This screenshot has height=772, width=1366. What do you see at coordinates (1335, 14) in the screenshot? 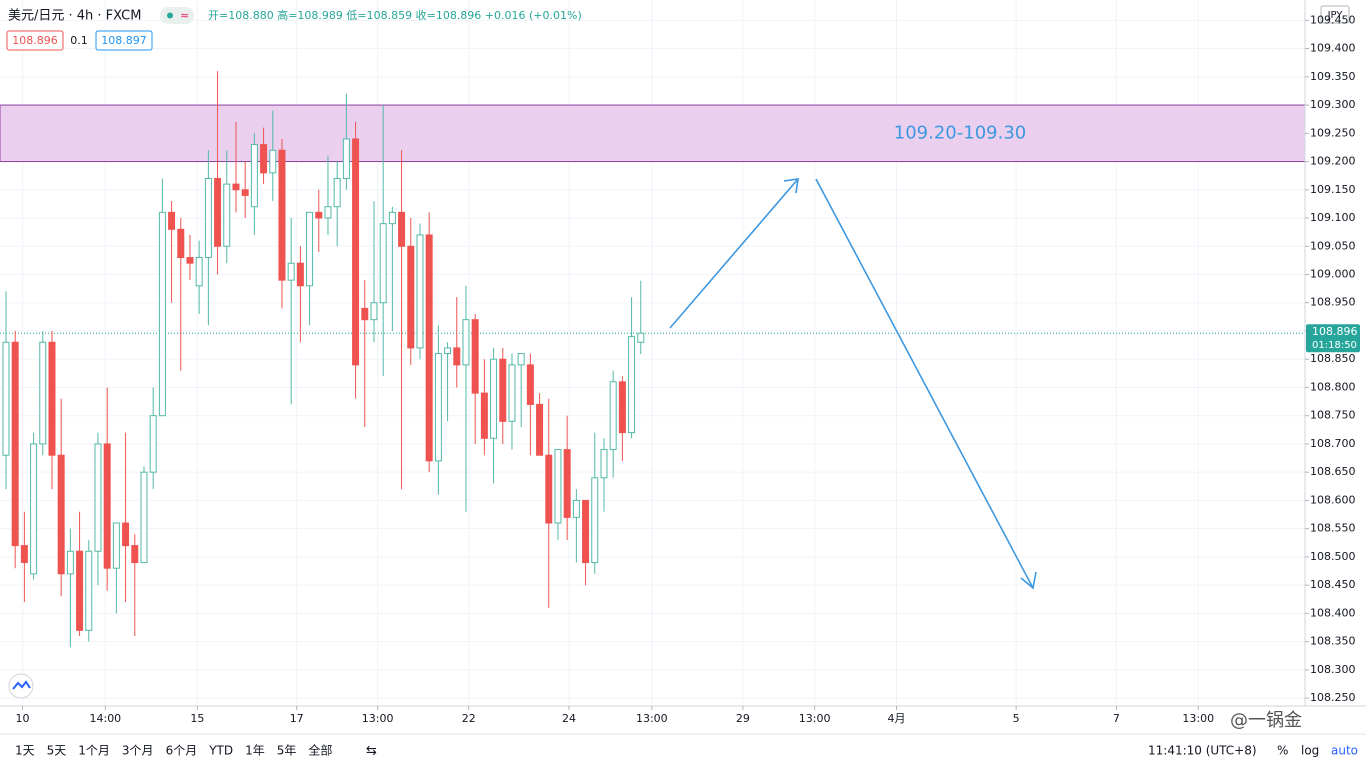
I see `currency-box` at bounding box center [1335, 14].